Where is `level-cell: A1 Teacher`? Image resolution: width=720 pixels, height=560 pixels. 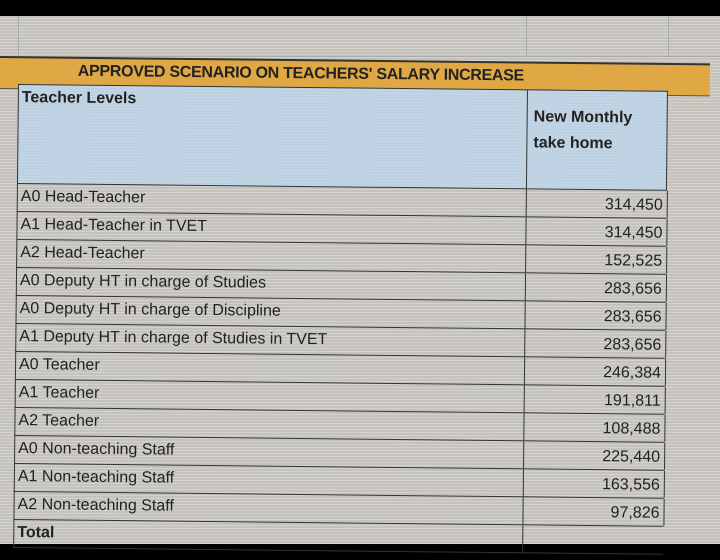 level-cell: A1 Teacher is located at coordinates (59, 393).